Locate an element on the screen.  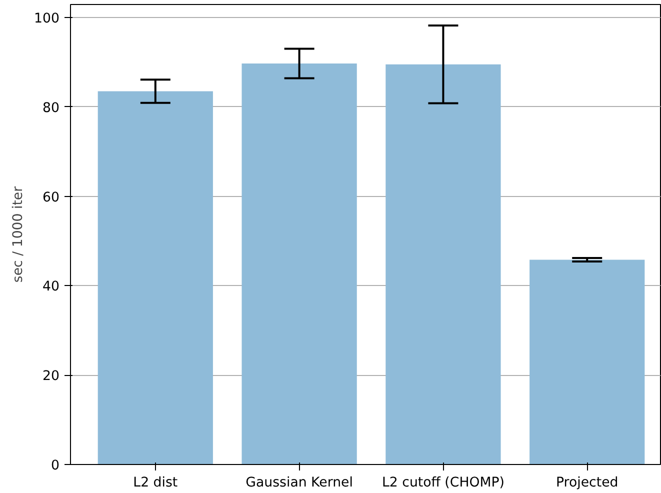
y-tick-label: 100 is located at coordinates (47, 18).